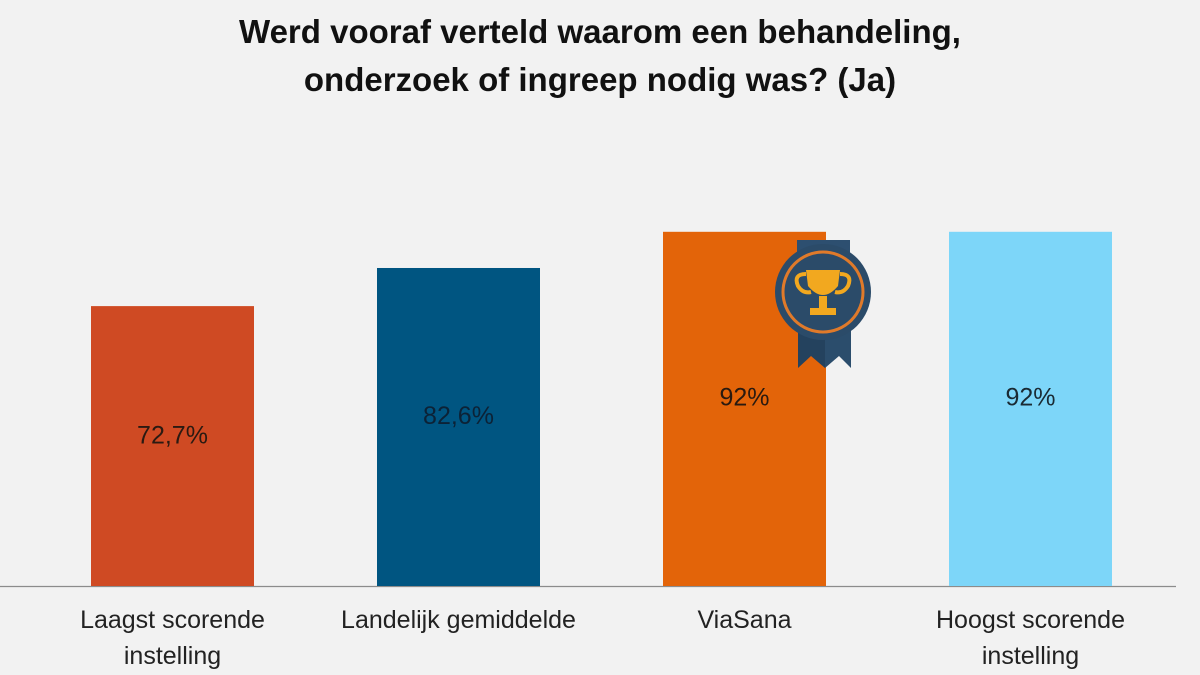  What do you see at coordinates (173, 638) in the screenshot?
I see `category-label-1: Laagst scorende instelling` at bounding box center [173, 638].